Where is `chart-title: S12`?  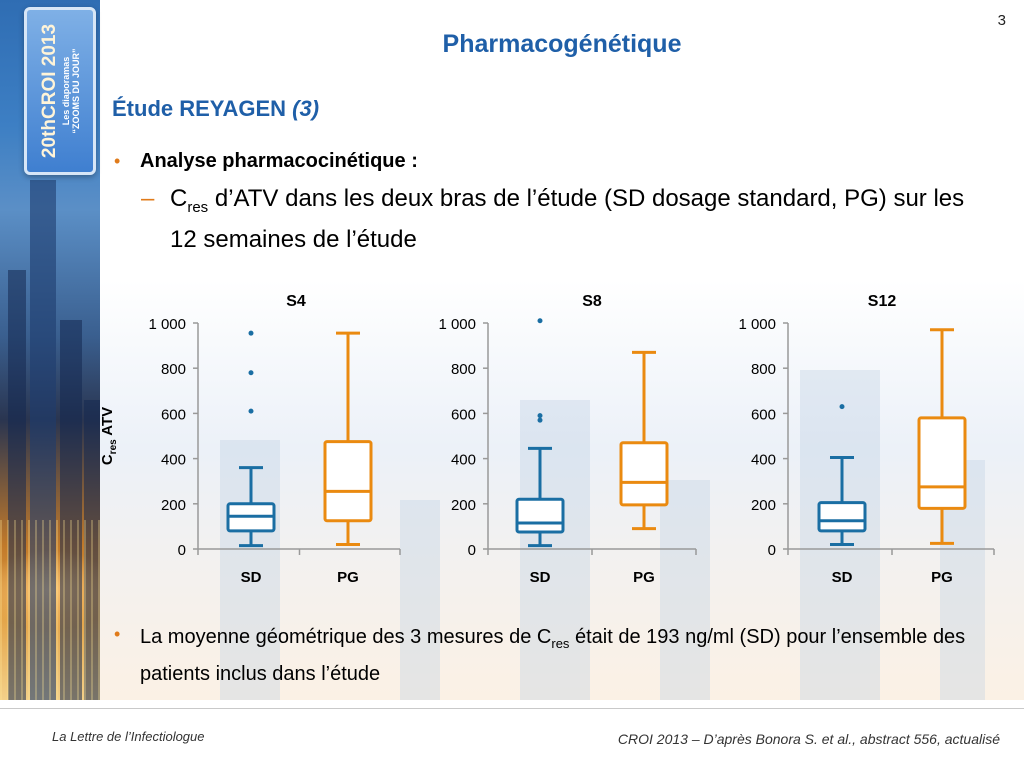
chart-title: S12 is located at coordinates (882, 301).